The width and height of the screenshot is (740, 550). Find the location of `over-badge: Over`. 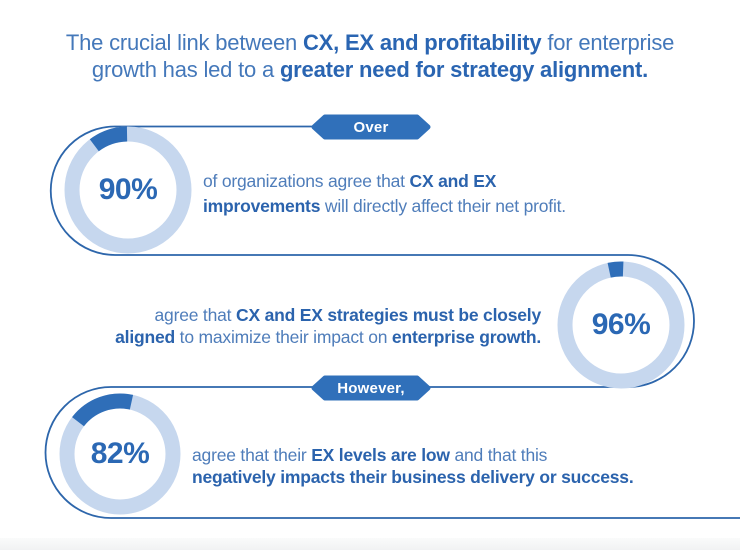

over-badge: Over is located at coordinates (371, 127).